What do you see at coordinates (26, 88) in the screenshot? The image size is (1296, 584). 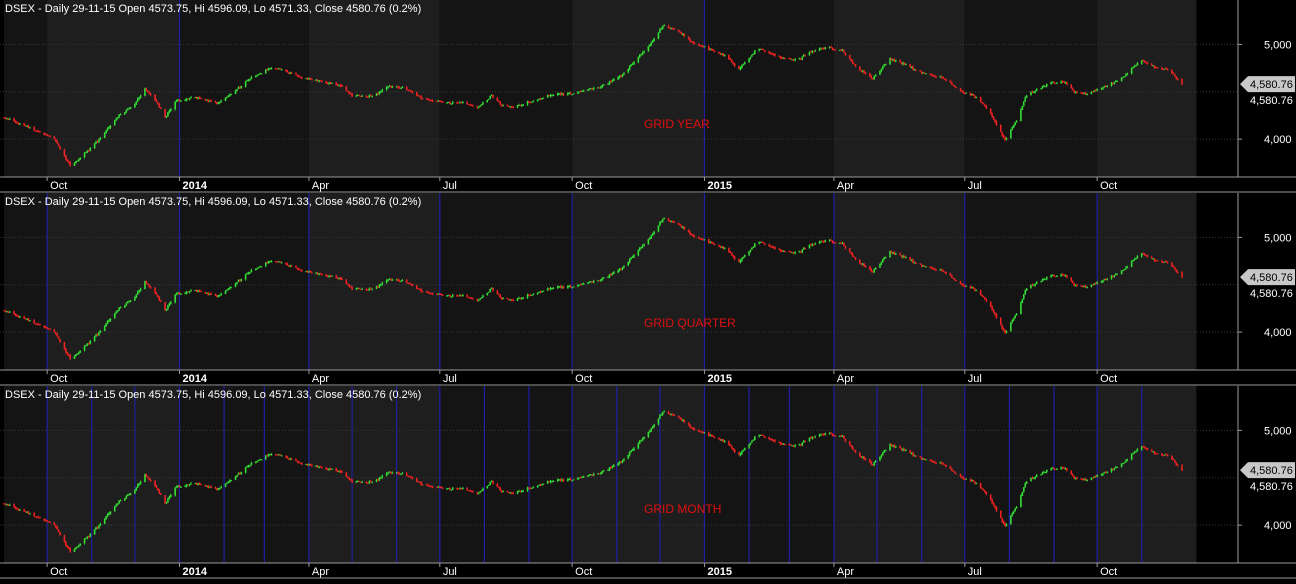 I see `plot-band` at bounding box center [26, 88].